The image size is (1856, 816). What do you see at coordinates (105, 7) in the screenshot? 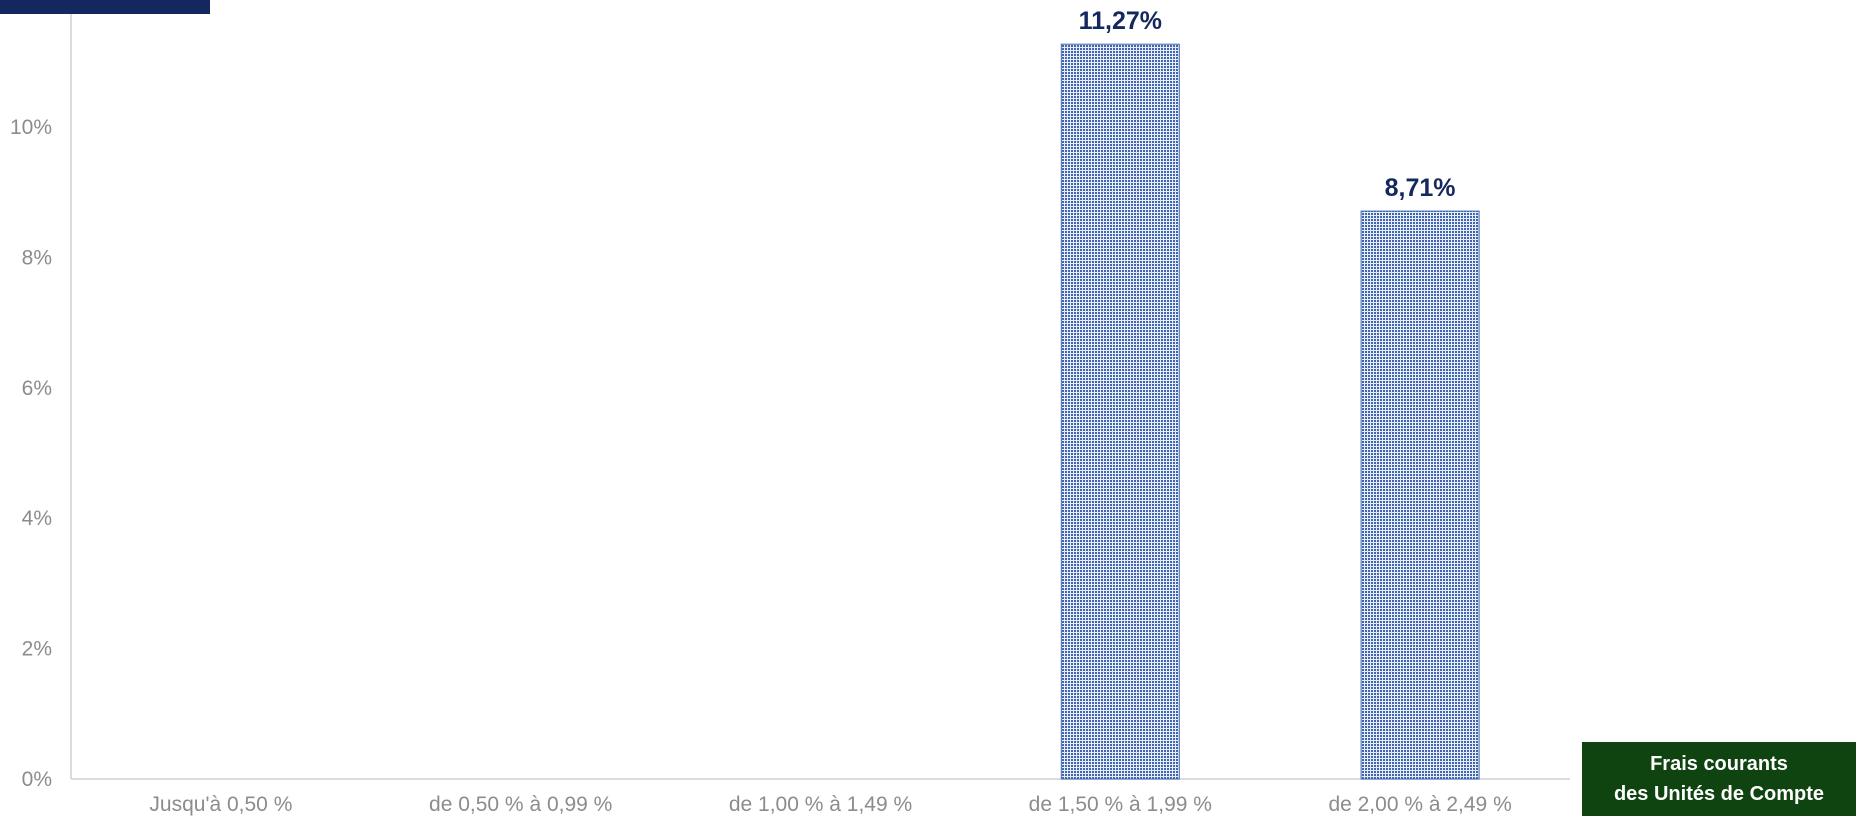
I see `header-accent-block` at bounding box center [105, 7].